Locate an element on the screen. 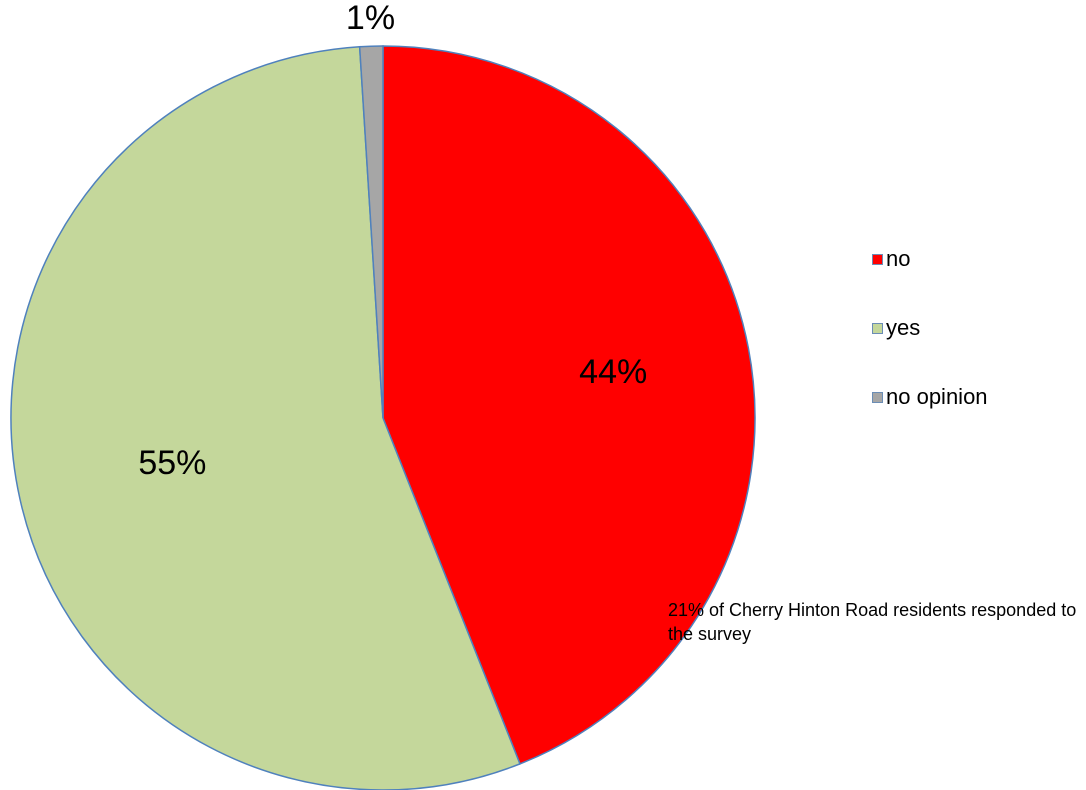 This screenshot has height=790, width=1086. legend-label-yes: yes is located at coordinates (903, 327).